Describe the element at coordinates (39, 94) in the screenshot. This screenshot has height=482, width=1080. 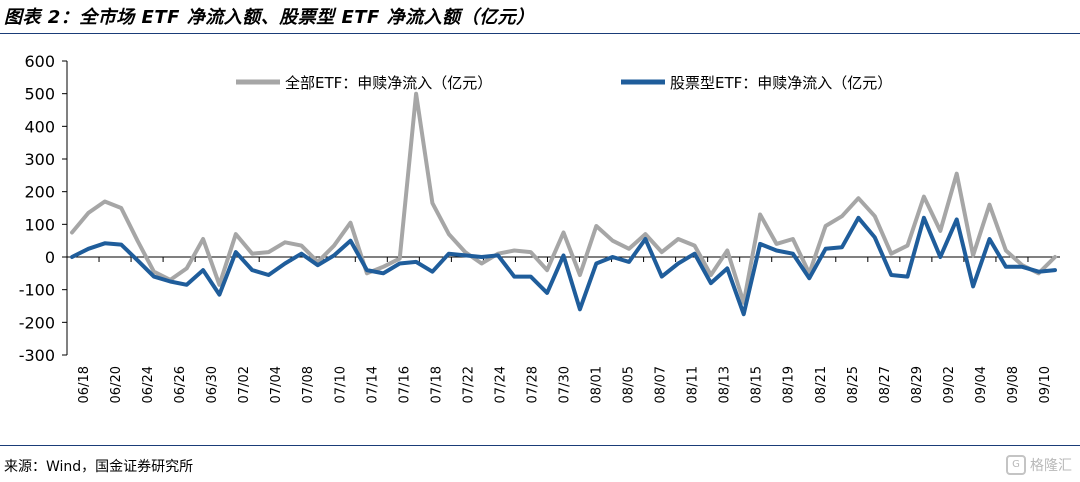
I see `y-tick-label: 500` at that location.